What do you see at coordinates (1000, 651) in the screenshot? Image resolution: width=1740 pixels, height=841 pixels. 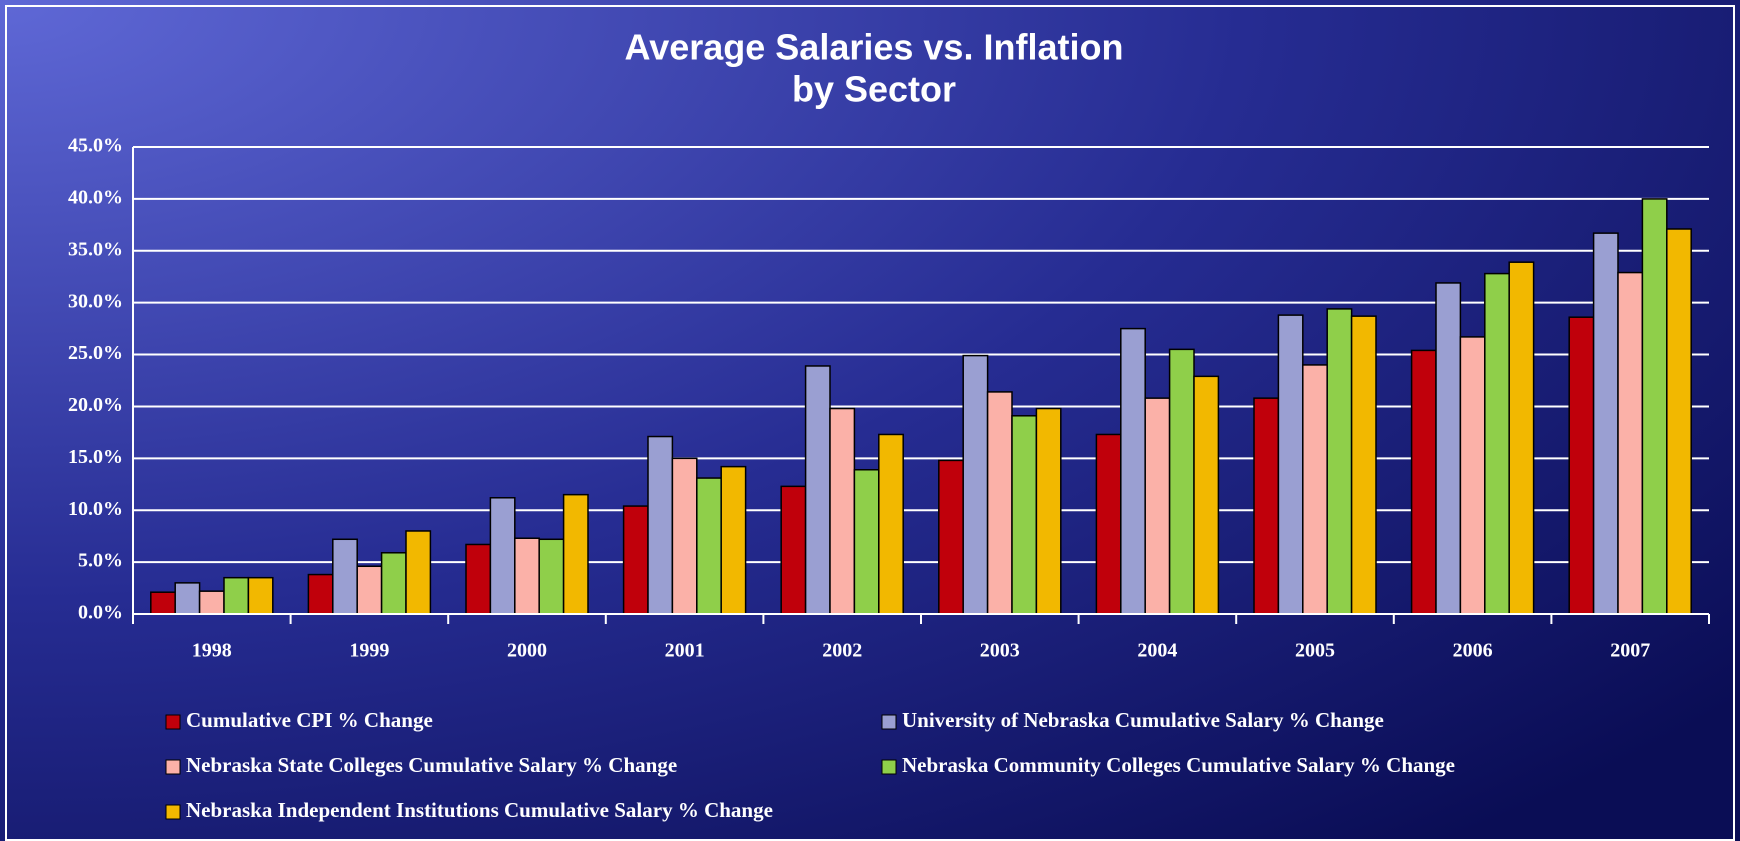 I see `x-tick-label: 2003` at bounding box center [1000, 651].